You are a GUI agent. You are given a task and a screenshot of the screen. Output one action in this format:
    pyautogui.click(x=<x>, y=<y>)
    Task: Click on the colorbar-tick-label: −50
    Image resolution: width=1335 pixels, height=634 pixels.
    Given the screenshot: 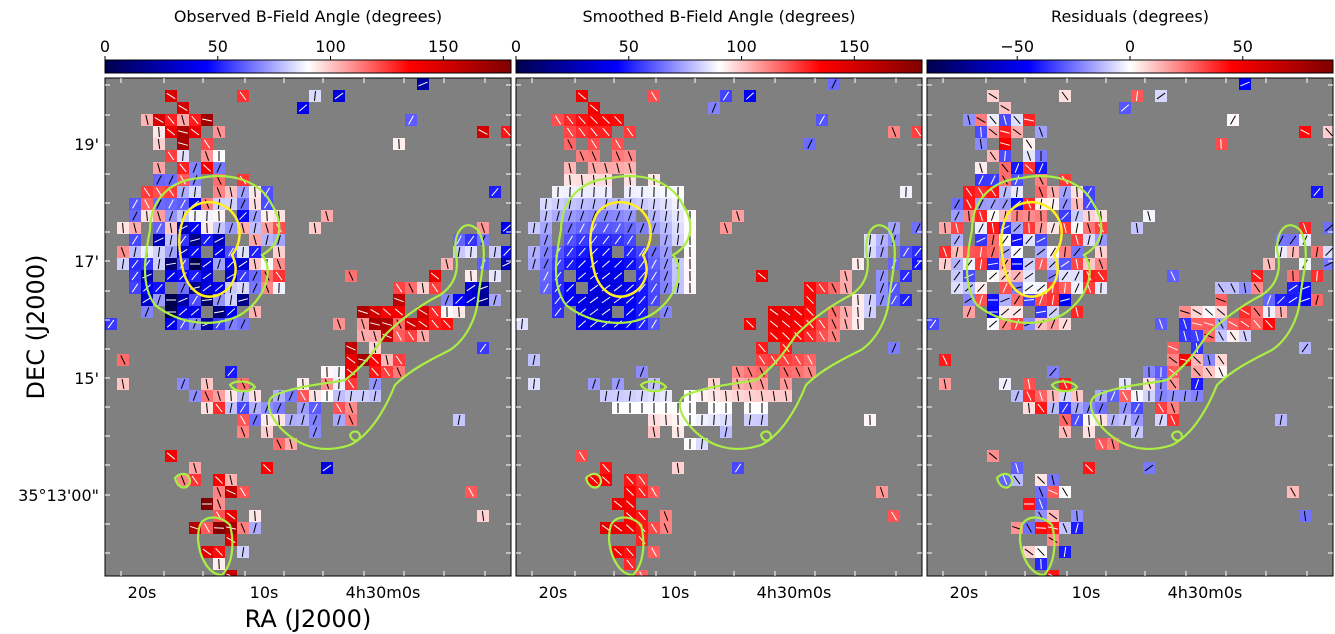 What is the action you would take?
    pyautogui.click(x=1017, y=46)
    